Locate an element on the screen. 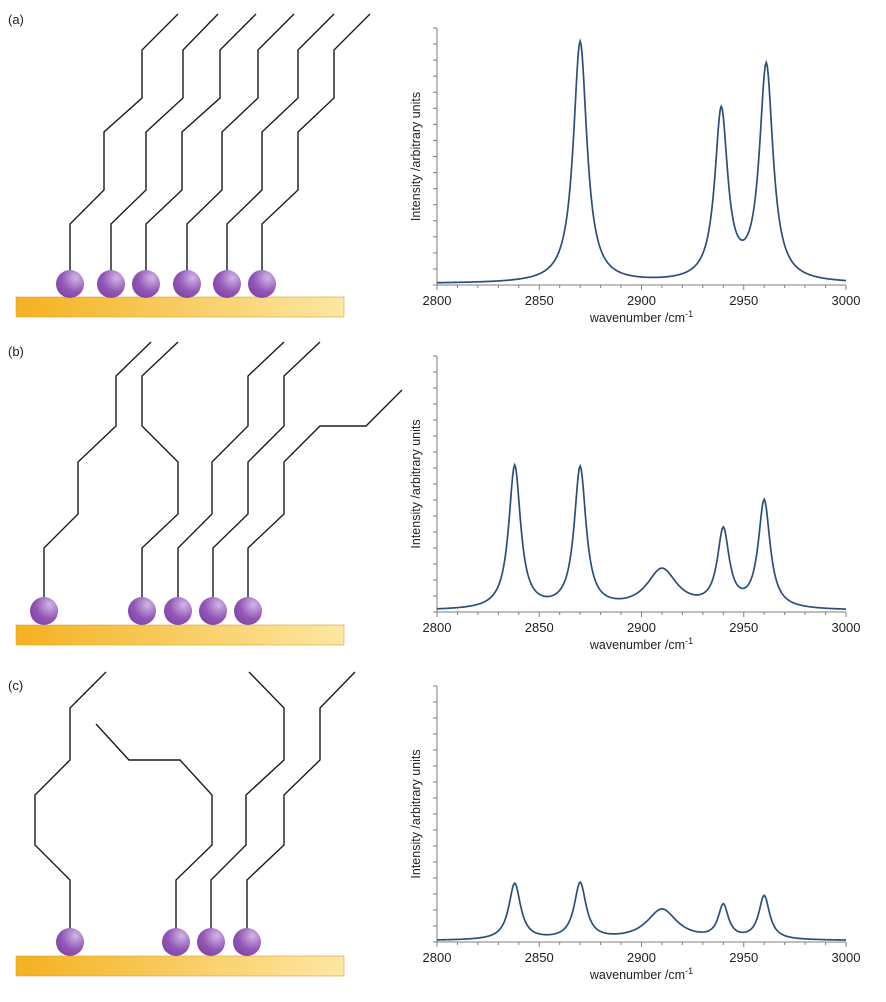  gold-substrate-a is located at coordinates (180, 307).